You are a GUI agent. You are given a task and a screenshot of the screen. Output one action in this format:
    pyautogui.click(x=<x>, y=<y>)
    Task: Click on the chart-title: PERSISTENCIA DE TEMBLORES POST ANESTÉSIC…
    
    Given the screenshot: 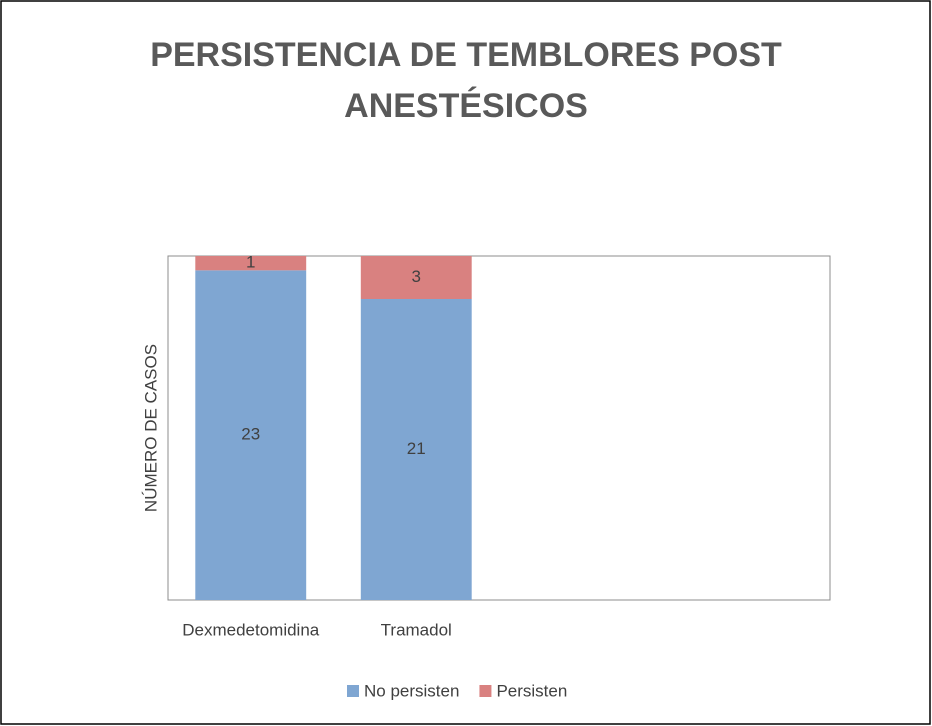 What is the action you would take?
    pyautogui.click(x=466, y=80)
    